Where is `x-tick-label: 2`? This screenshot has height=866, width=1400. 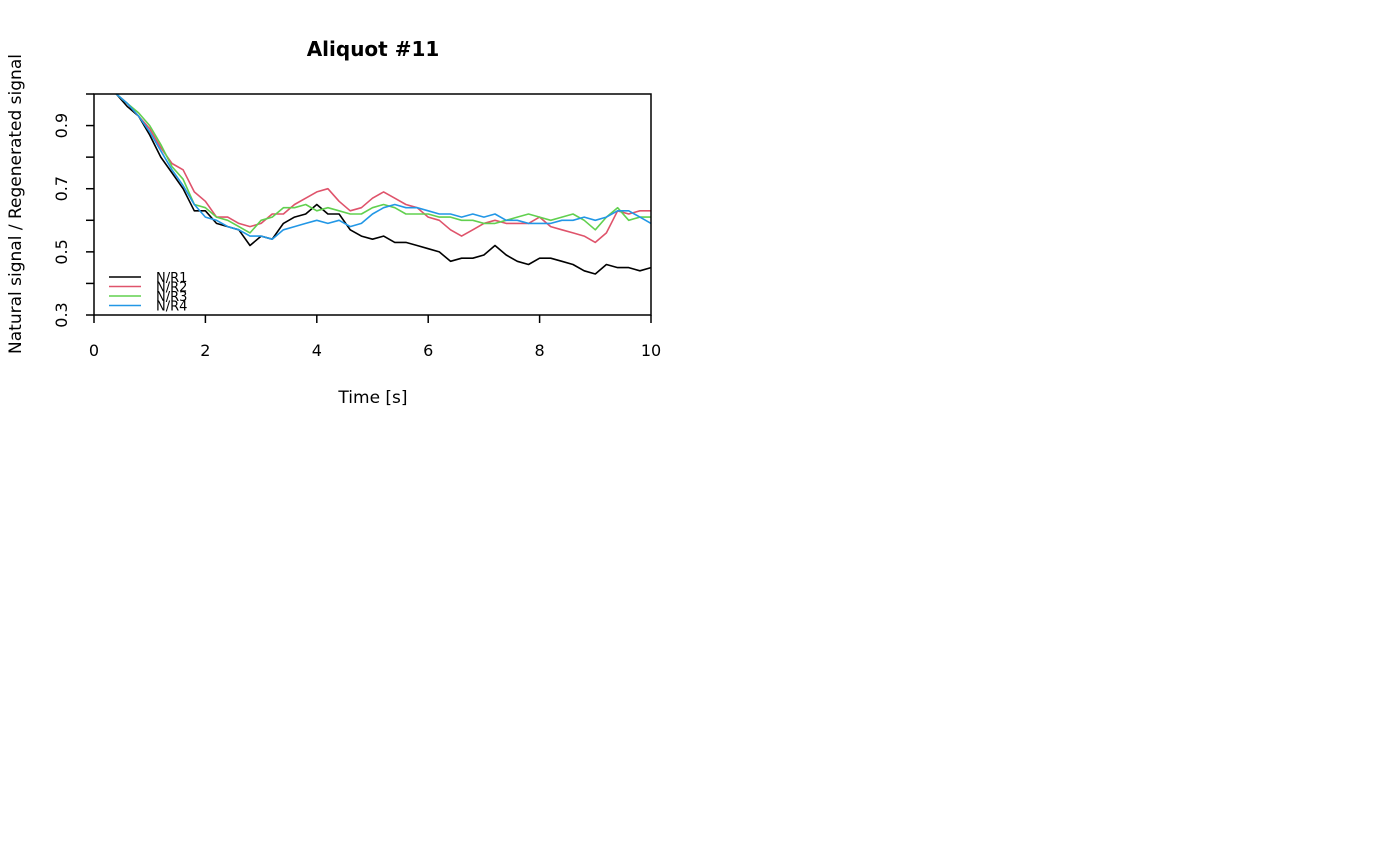 x-tick-label: 2 is located at coordinates (205, 350).